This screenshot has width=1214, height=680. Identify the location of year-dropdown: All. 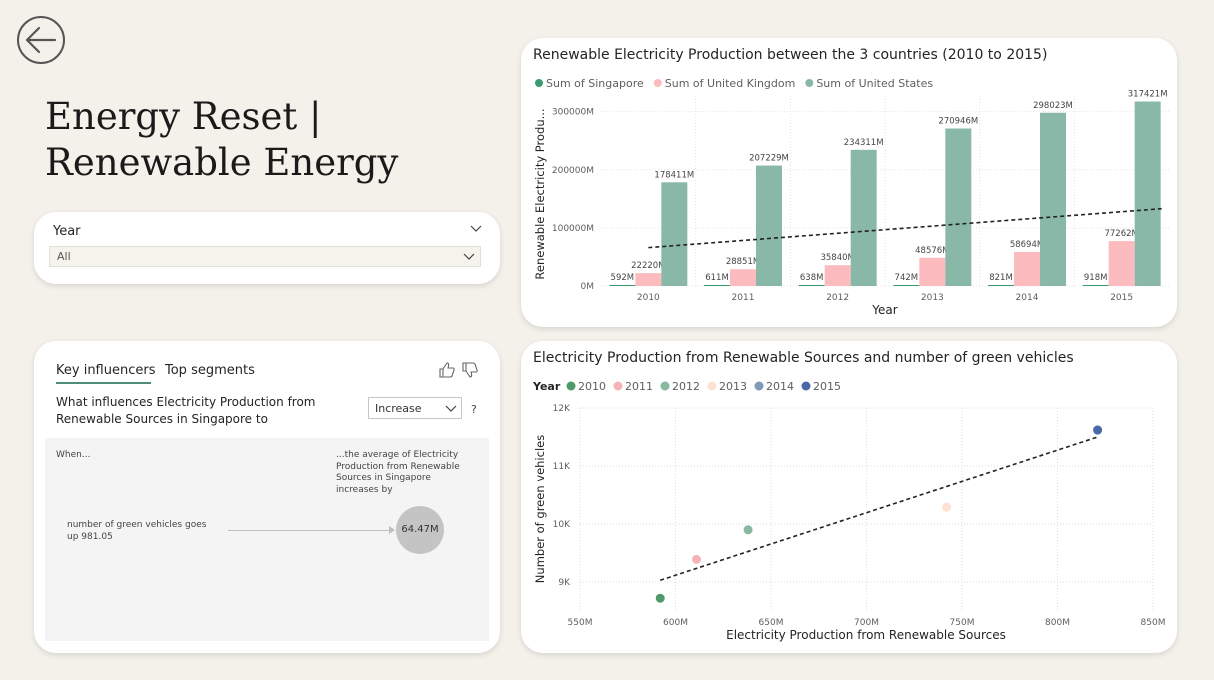
(265, 256).